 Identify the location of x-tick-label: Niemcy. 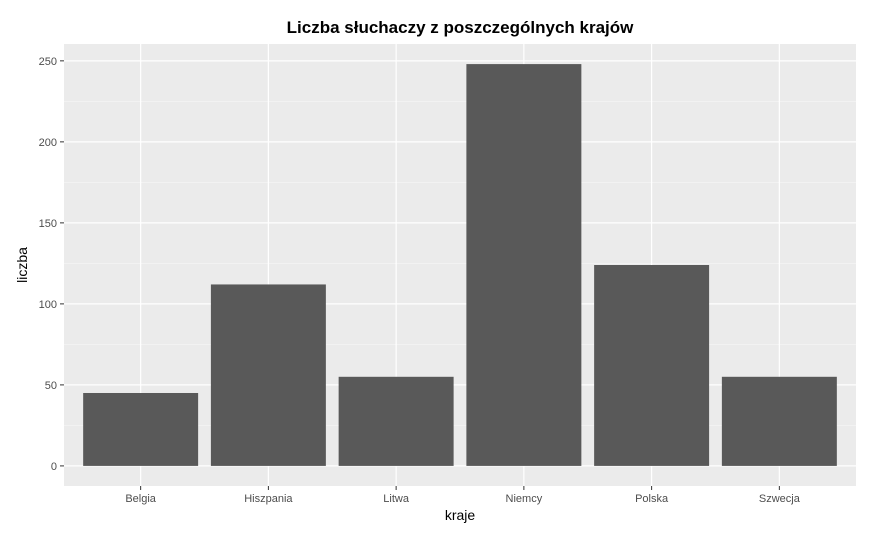
(524, 499).